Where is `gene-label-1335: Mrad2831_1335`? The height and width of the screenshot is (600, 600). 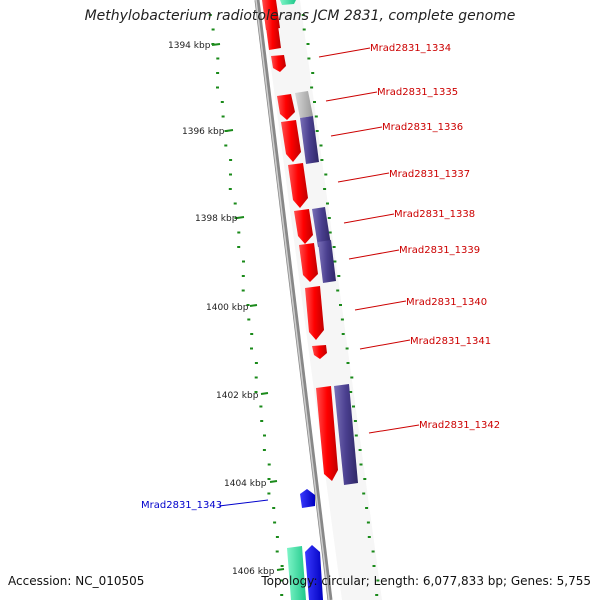
gene-label-1335: Mrad2831_1335 is located at coordinates (417, 92).